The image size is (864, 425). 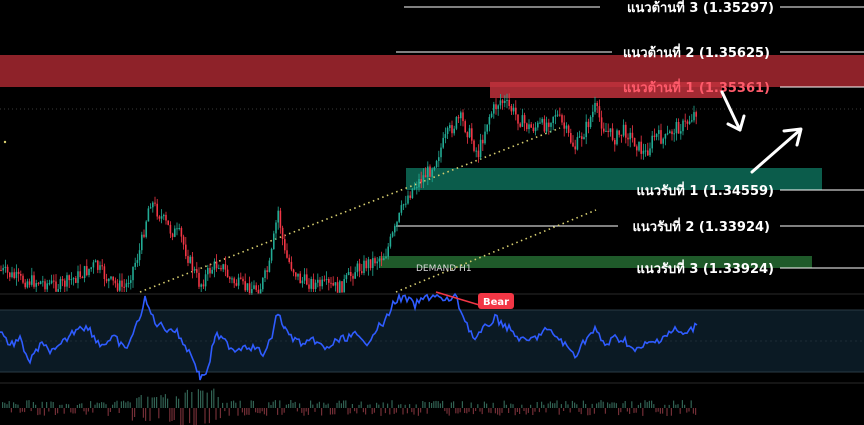 I want to click on resistance-zone-main, so click(x=432, y=71).